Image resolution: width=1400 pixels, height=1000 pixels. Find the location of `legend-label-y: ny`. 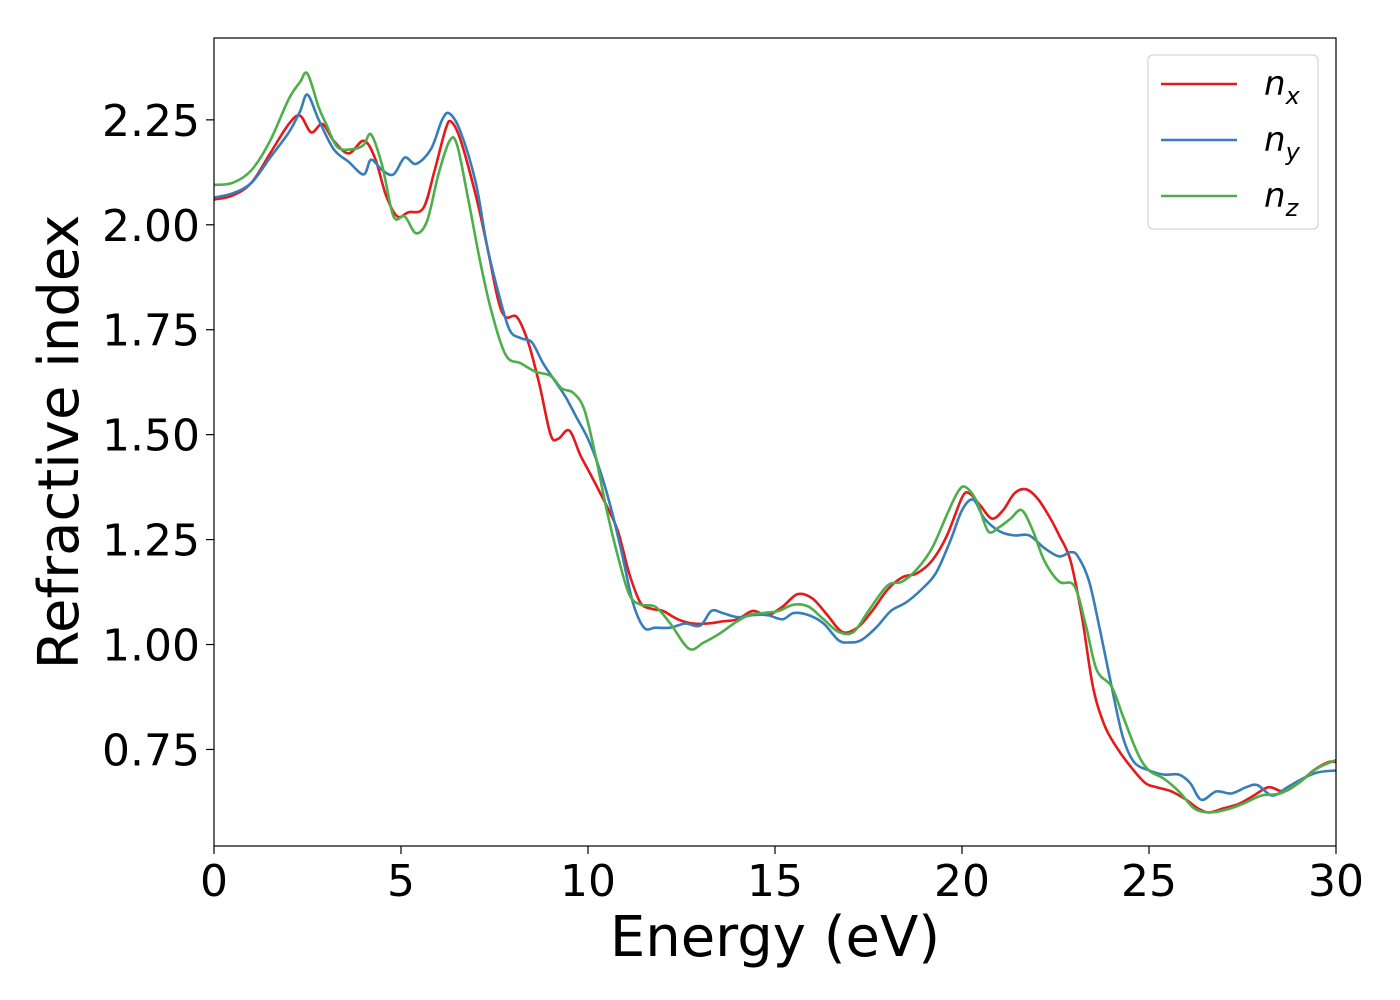

legend-label-y: ny is located at coordinates (1282, 143).